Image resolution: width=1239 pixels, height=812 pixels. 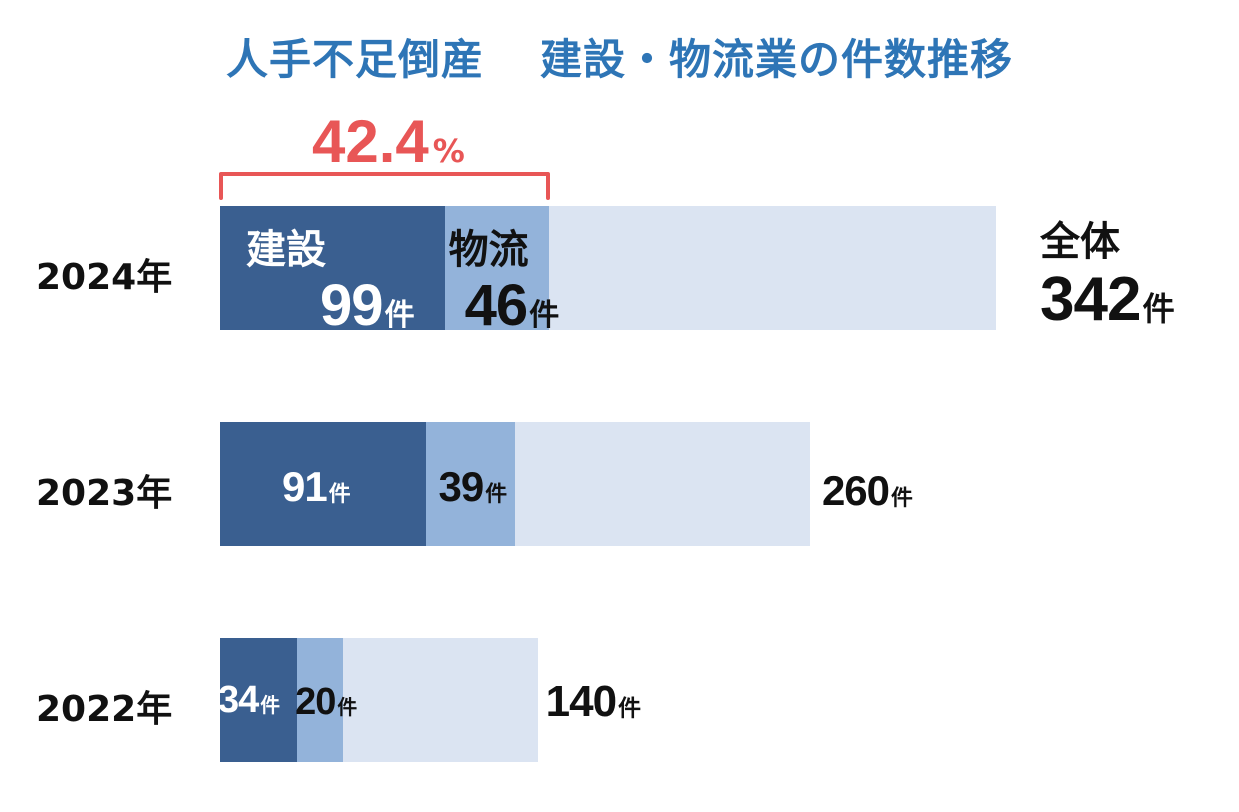 I want to click on construction-value-label-value: 91, so click(x=304, y=486).